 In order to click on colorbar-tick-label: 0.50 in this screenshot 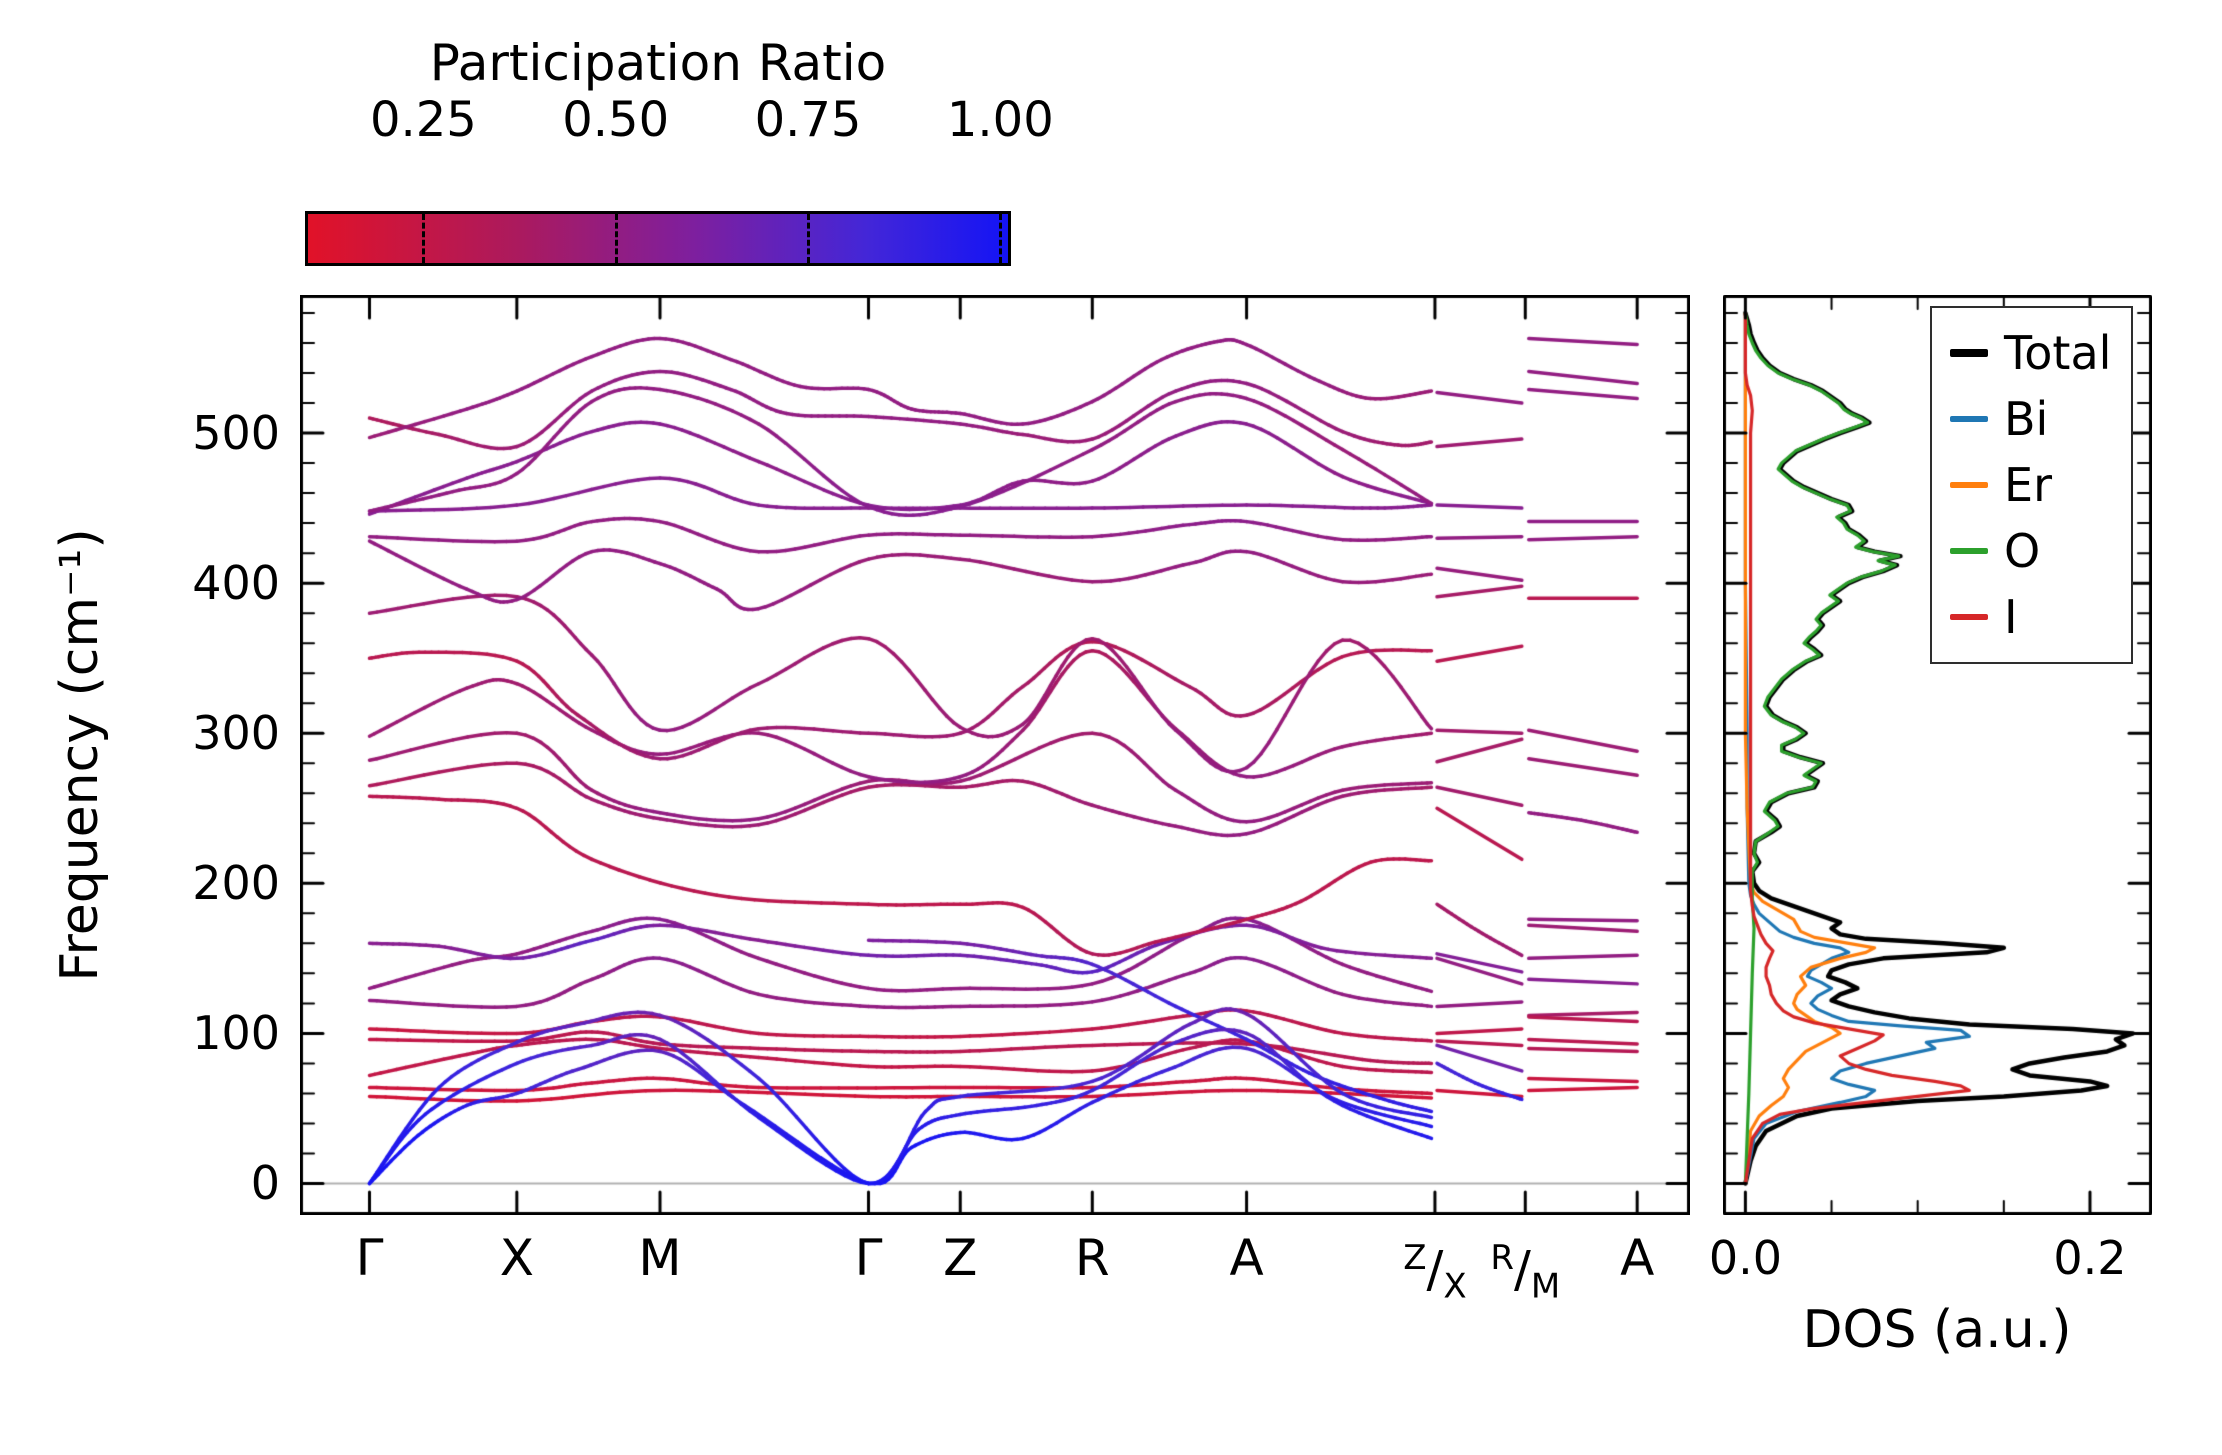, I will do `click(616, 120)`.